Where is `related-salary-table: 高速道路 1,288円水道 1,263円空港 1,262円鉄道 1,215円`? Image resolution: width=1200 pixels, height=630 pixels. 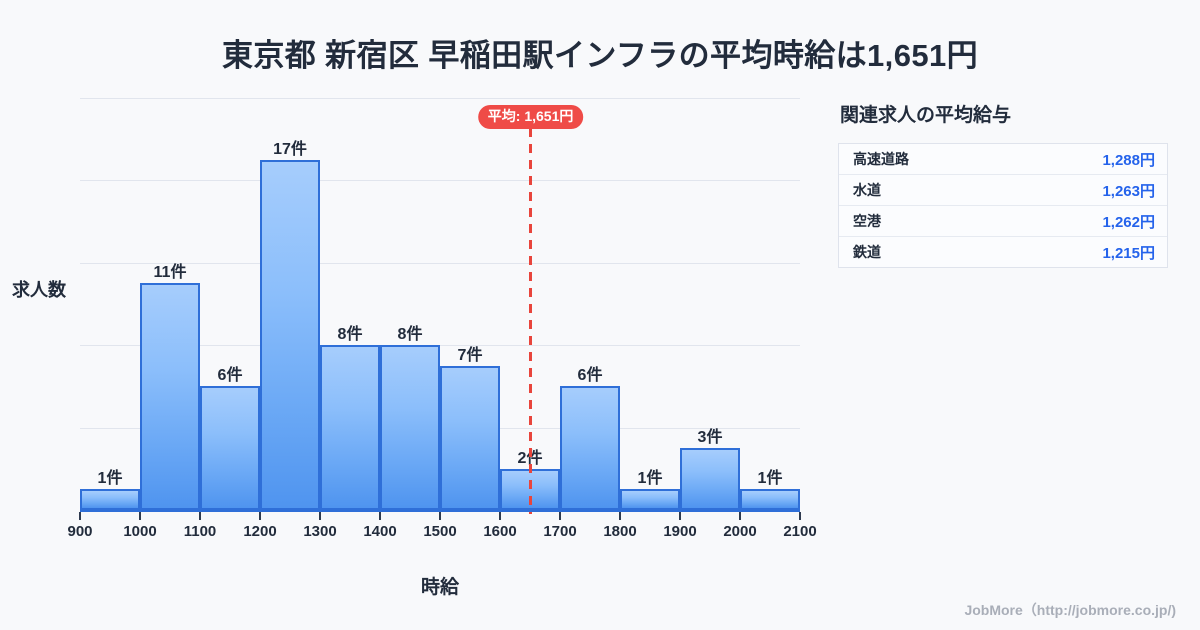 related-salary-table: 高速道路 1,288円水道 1,263円空港 1,262円鉄道 1,215円 is located at coordinates (1003, 205).